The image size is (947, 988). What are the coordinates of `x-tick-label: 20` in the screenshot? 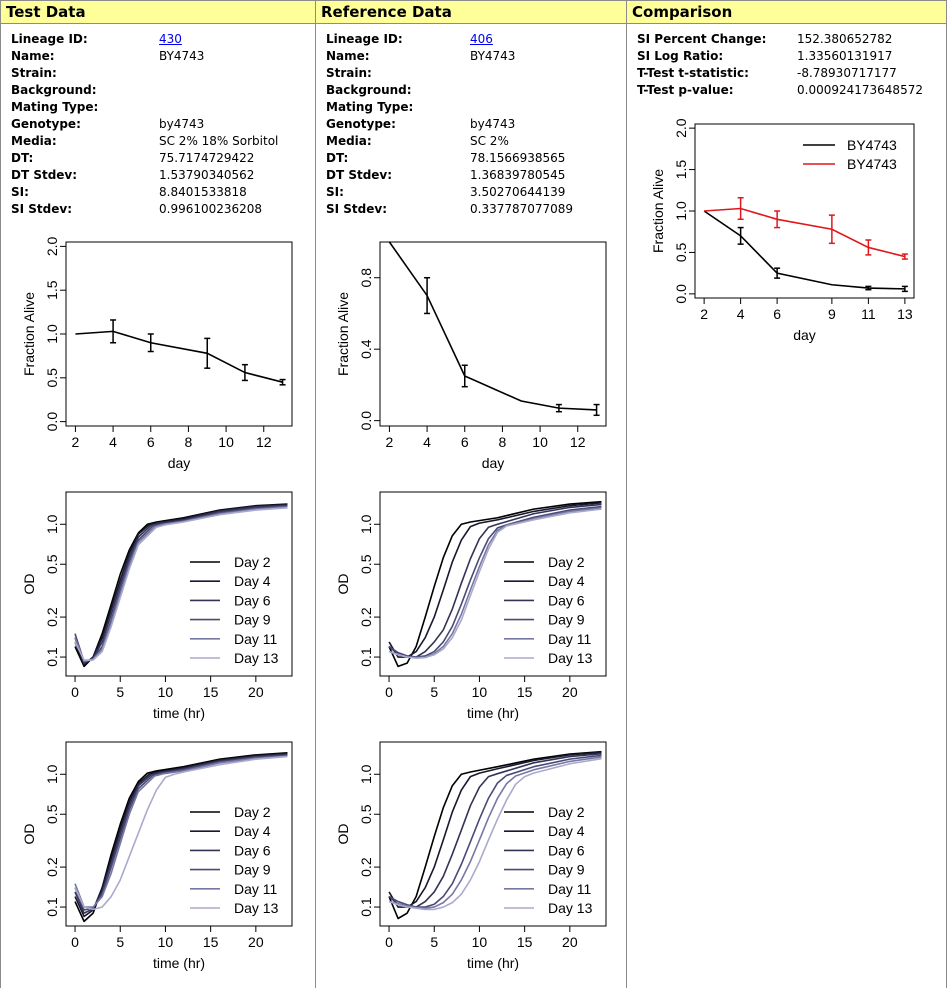 It's located at (256, 692).